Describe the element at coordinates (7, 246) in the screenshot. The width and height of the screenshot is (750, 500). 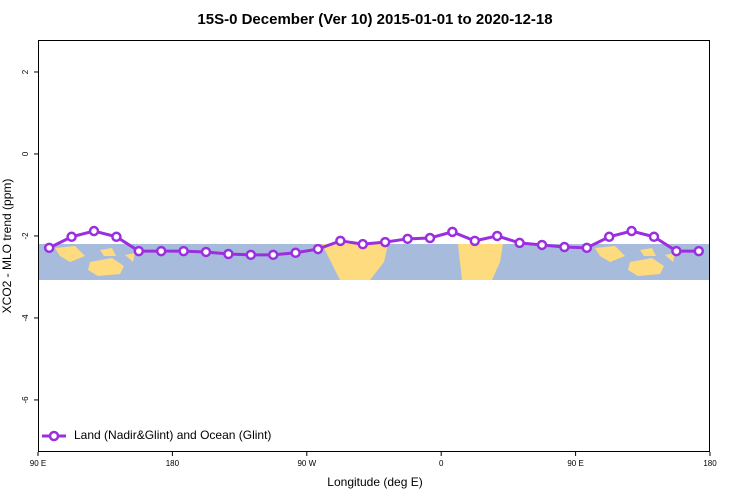
I see `y-axis-label: XCO2 - MLO trend (ppm)` at that location.